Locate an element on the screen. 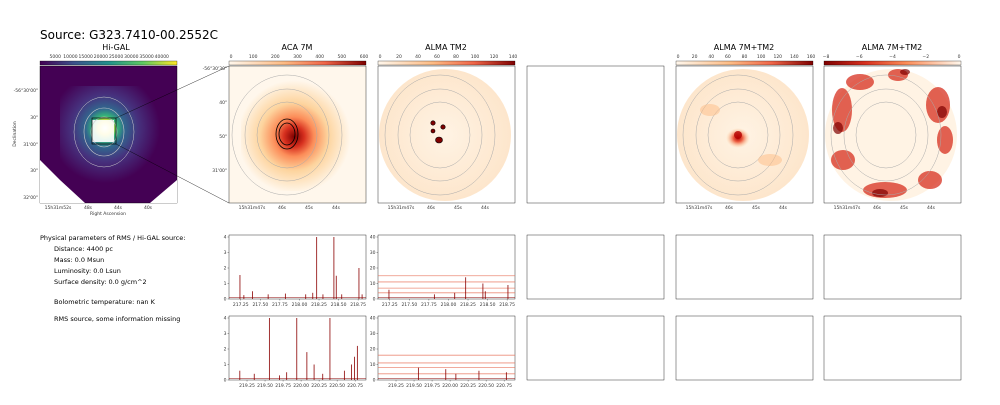 This screenshot has width=1000, height=405. spectrum-x-tick: 220.00 is located at coordinates (301, 386).